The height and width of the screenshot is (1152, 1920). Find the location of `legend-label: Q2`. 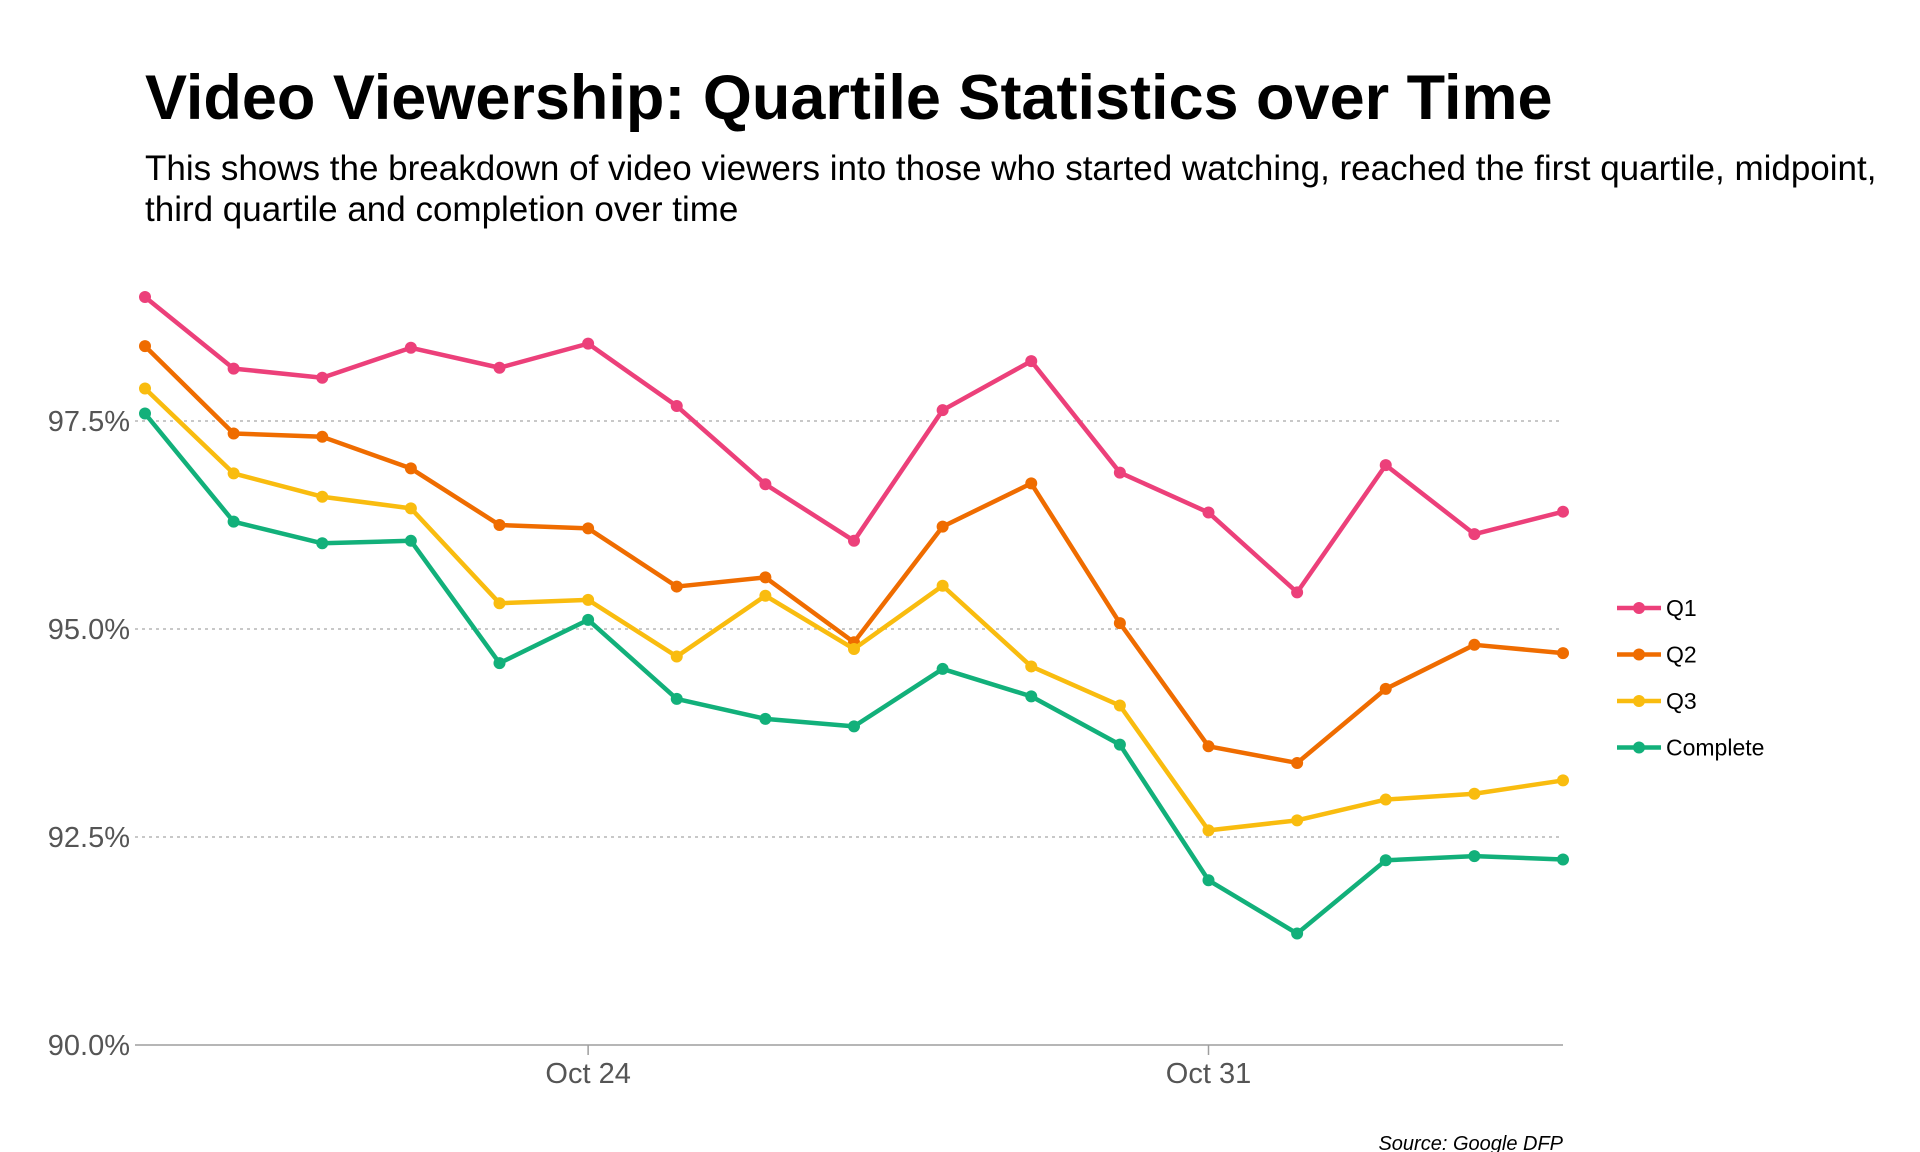

legend-label: Q2 is located at coordinates (1681, 655).